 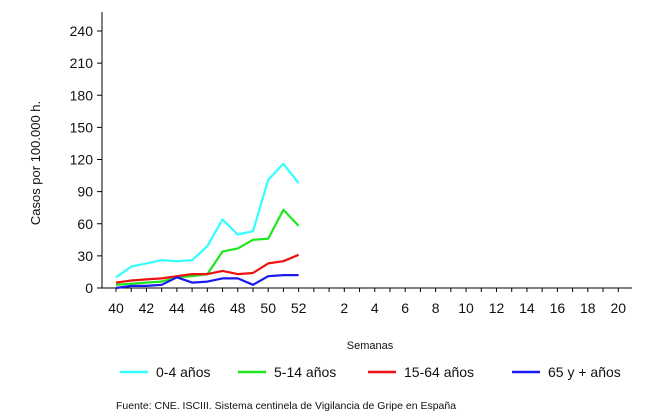 I want to click on x-tick-label: 2, so click(x=344, y=308).